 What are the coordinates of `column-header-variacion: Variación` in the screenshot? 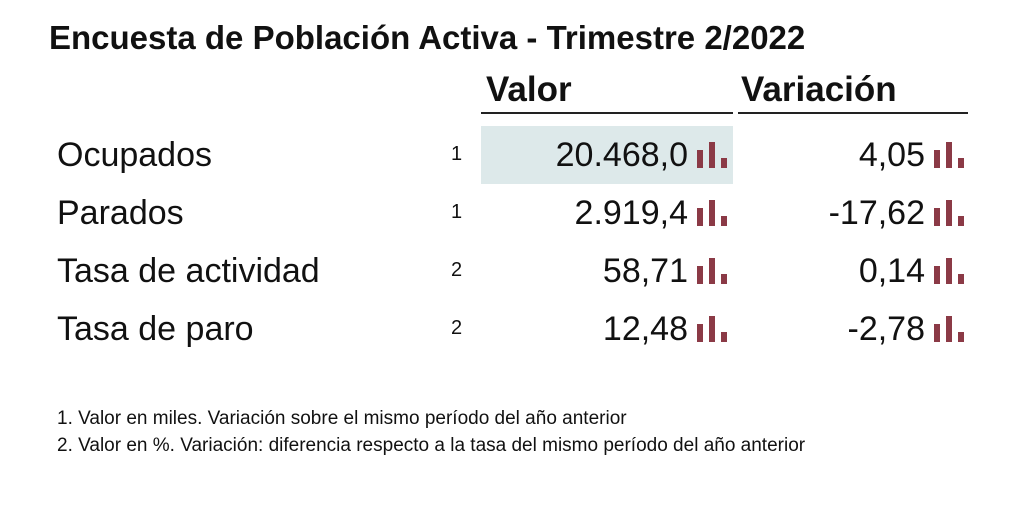 It's located at (853, 92).